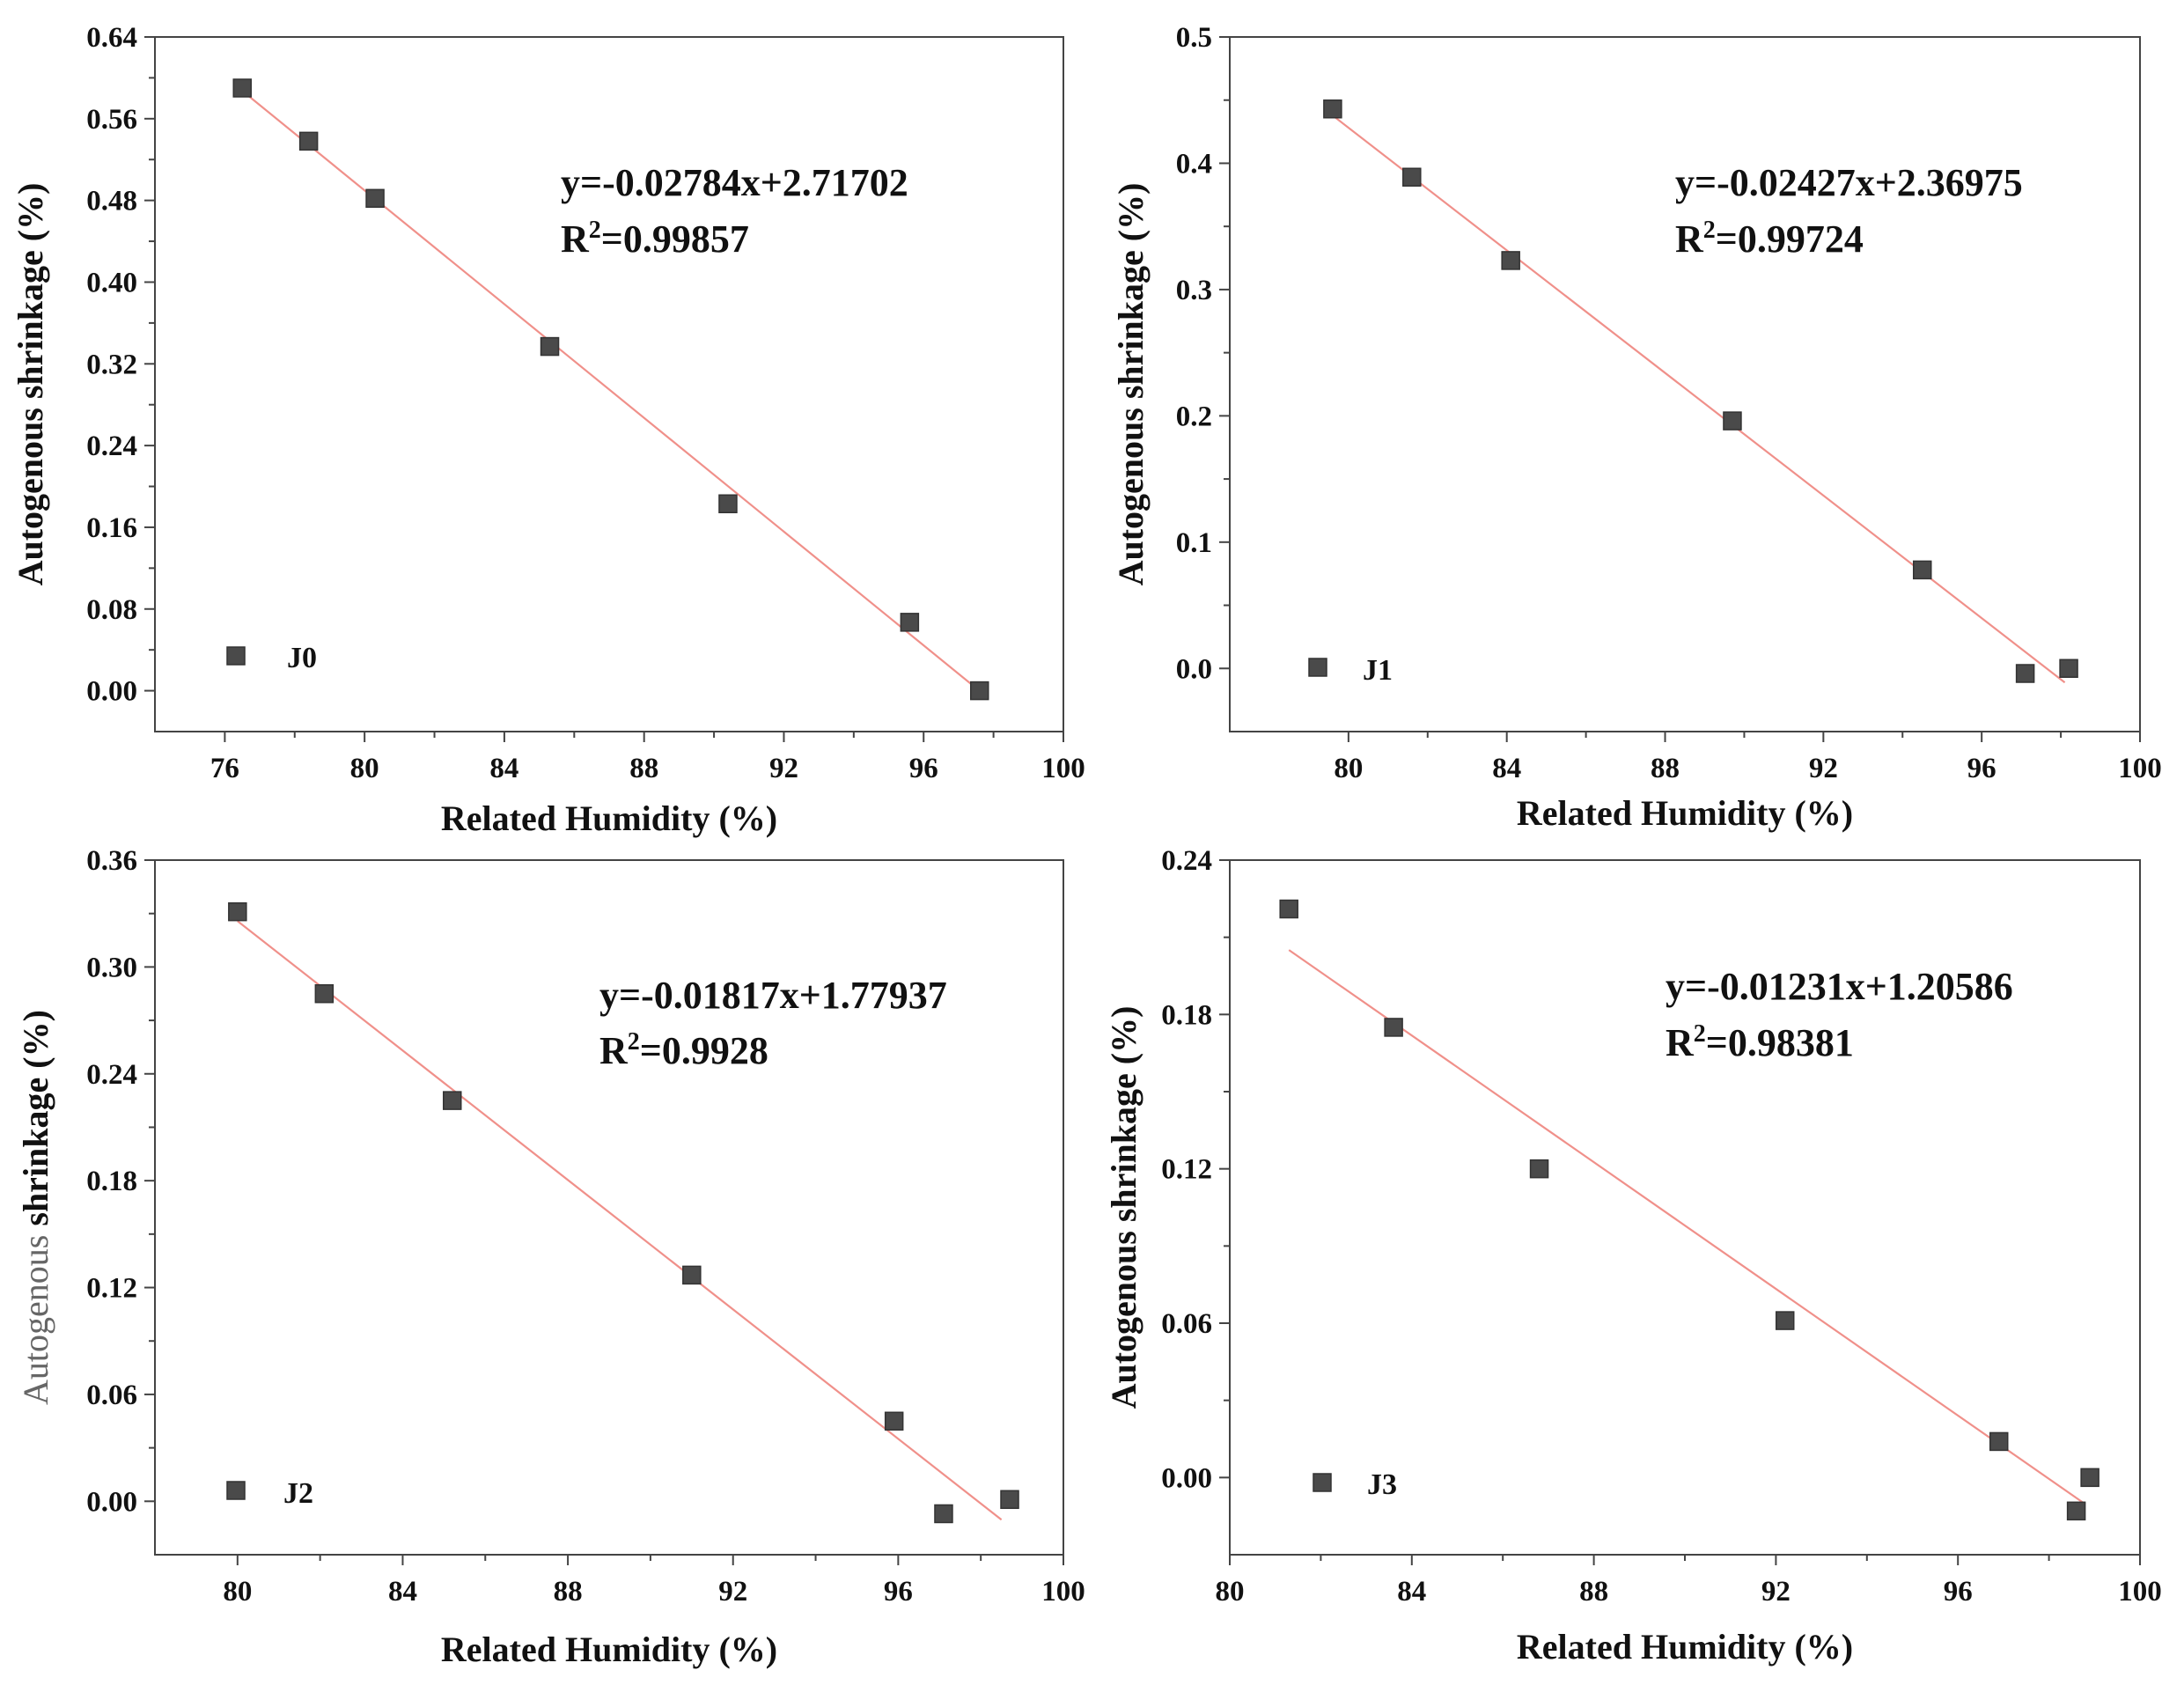 This screenshot has width=2184, height=1685. Describe the element at coordinates (773, 995) in the screenshot. I see `fit-equation: y=-0.01817x+1.77937` at that location.